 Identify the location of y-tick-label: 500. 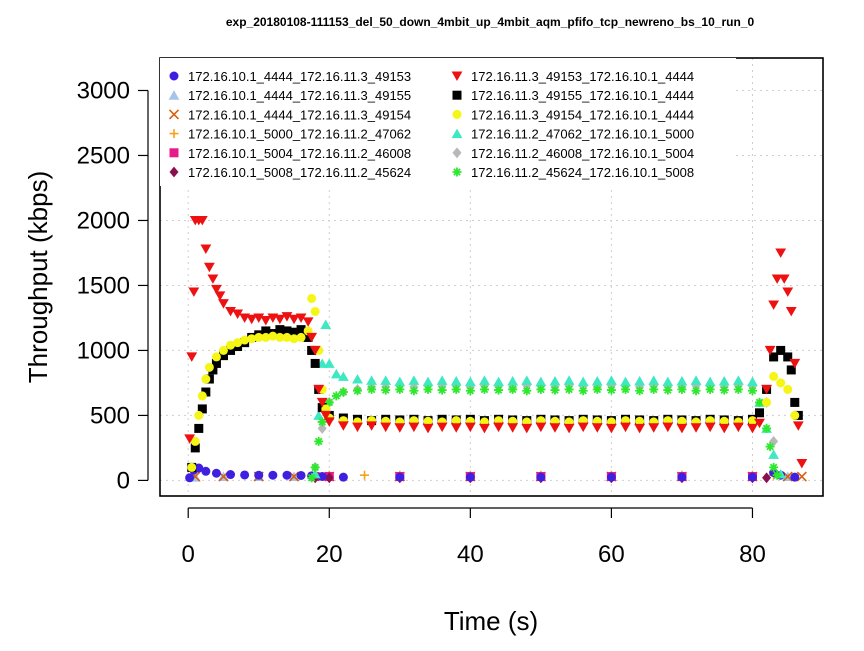
(110, 415).